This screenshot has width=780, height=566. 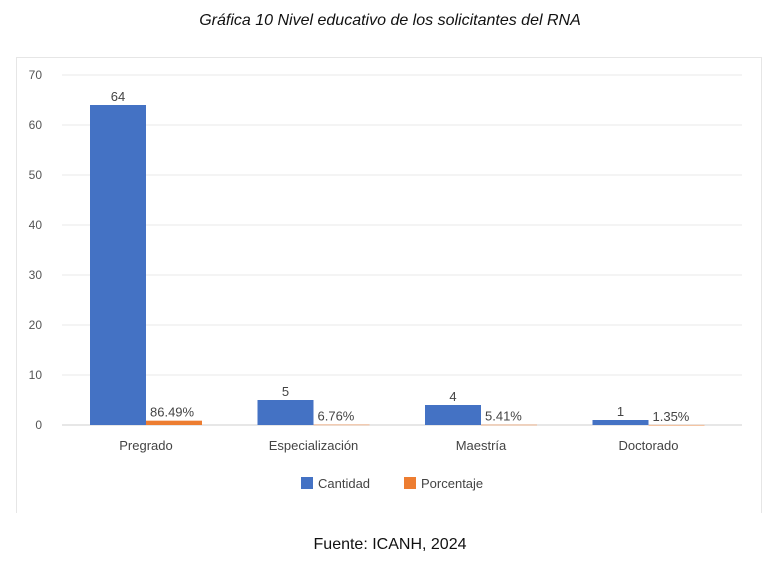 What do you see at coordinates (36, 125) in the screenshot?
I see `y-tick-label: 60` at bounding box center [36, 125].